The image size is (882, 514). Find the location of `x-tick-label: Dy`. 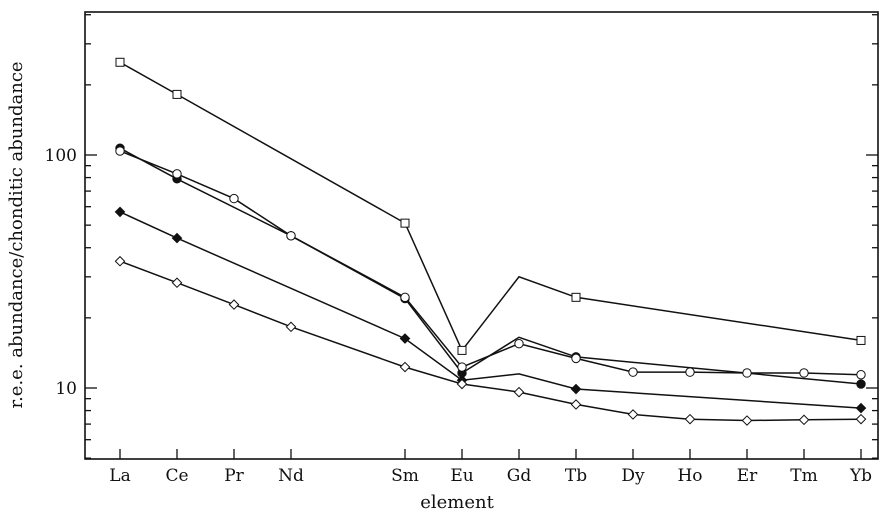

x-tick-label: Dy is located at coordinates (633, 476).